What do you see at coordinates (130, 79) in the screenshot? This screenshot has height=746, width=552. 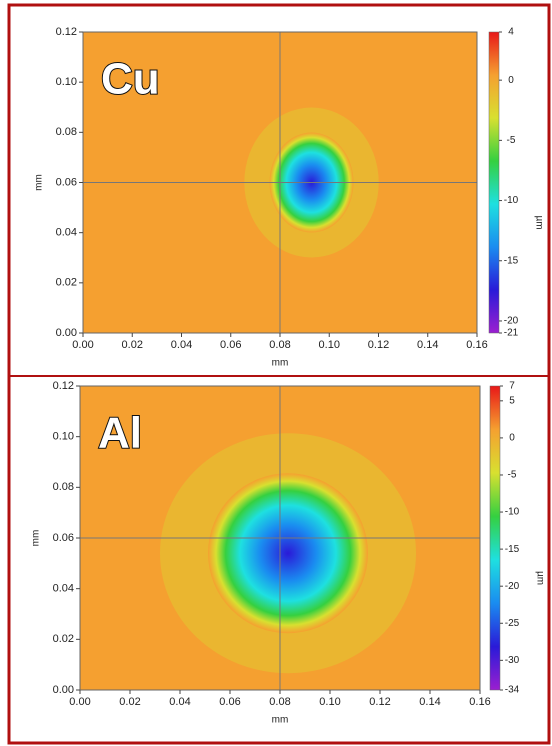 I see `material-label: Cu` at bounding box center [130, 79].